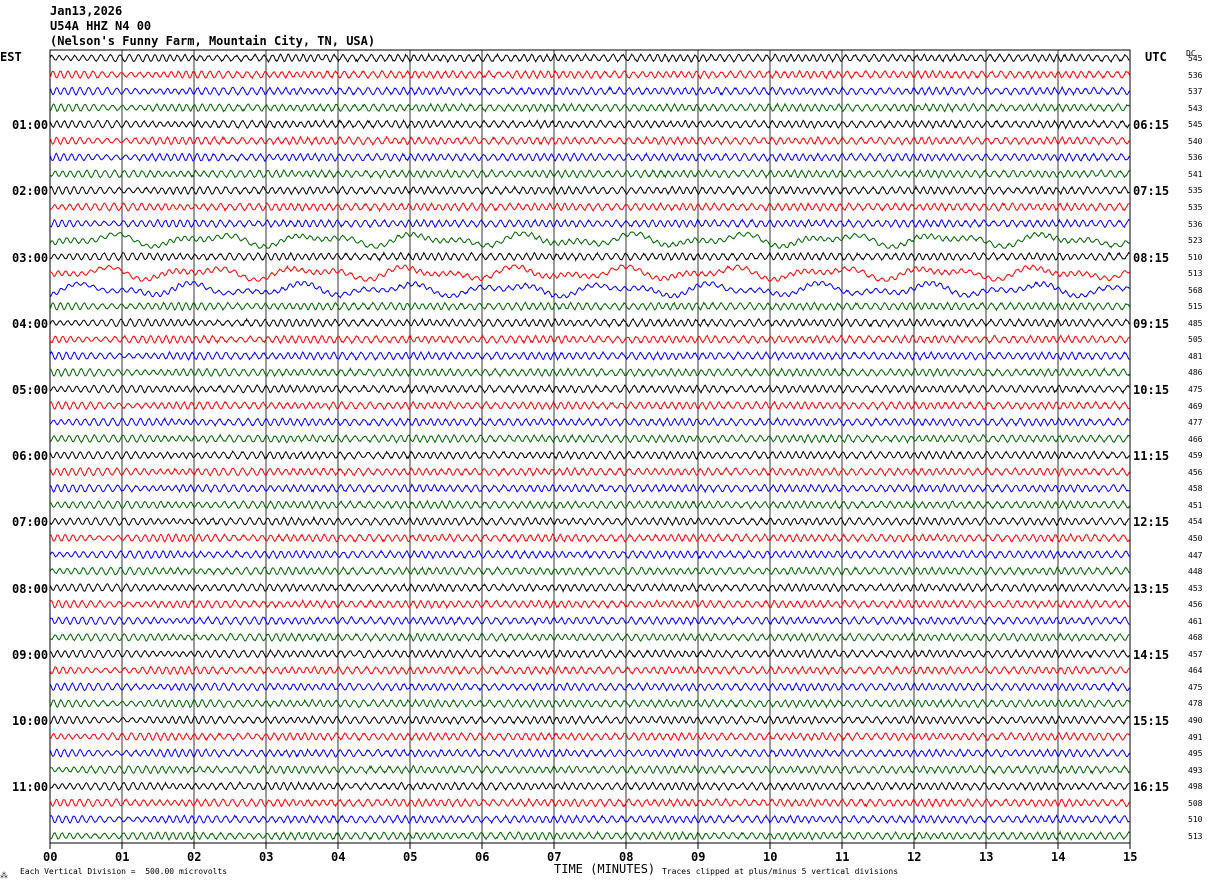 Image resolution: width=1210 pixels, height=886 pixels. I want to click on corner-mark: ⁂, so click(4, 875).